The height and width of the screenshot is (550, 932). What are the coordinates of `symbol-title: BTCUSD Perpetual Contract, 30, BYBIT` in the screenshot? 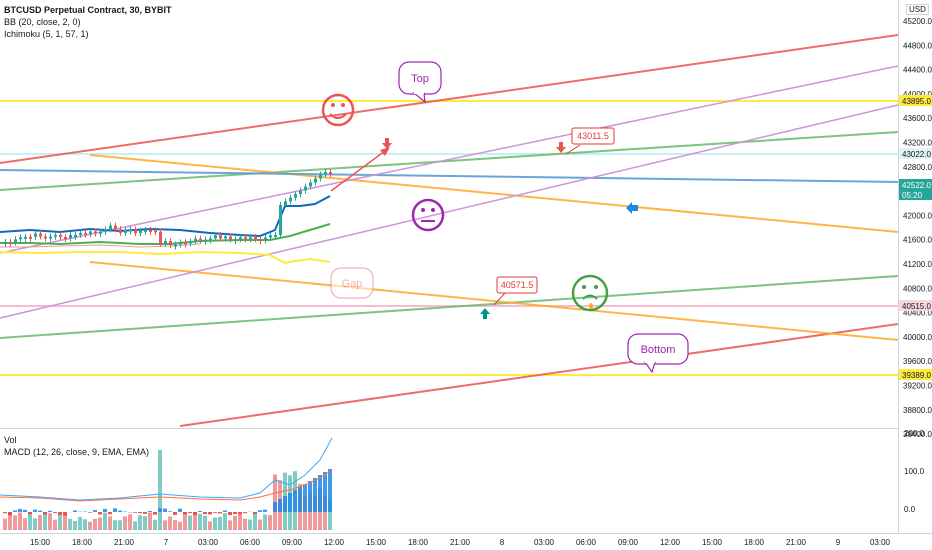 It's located at (88, 10).